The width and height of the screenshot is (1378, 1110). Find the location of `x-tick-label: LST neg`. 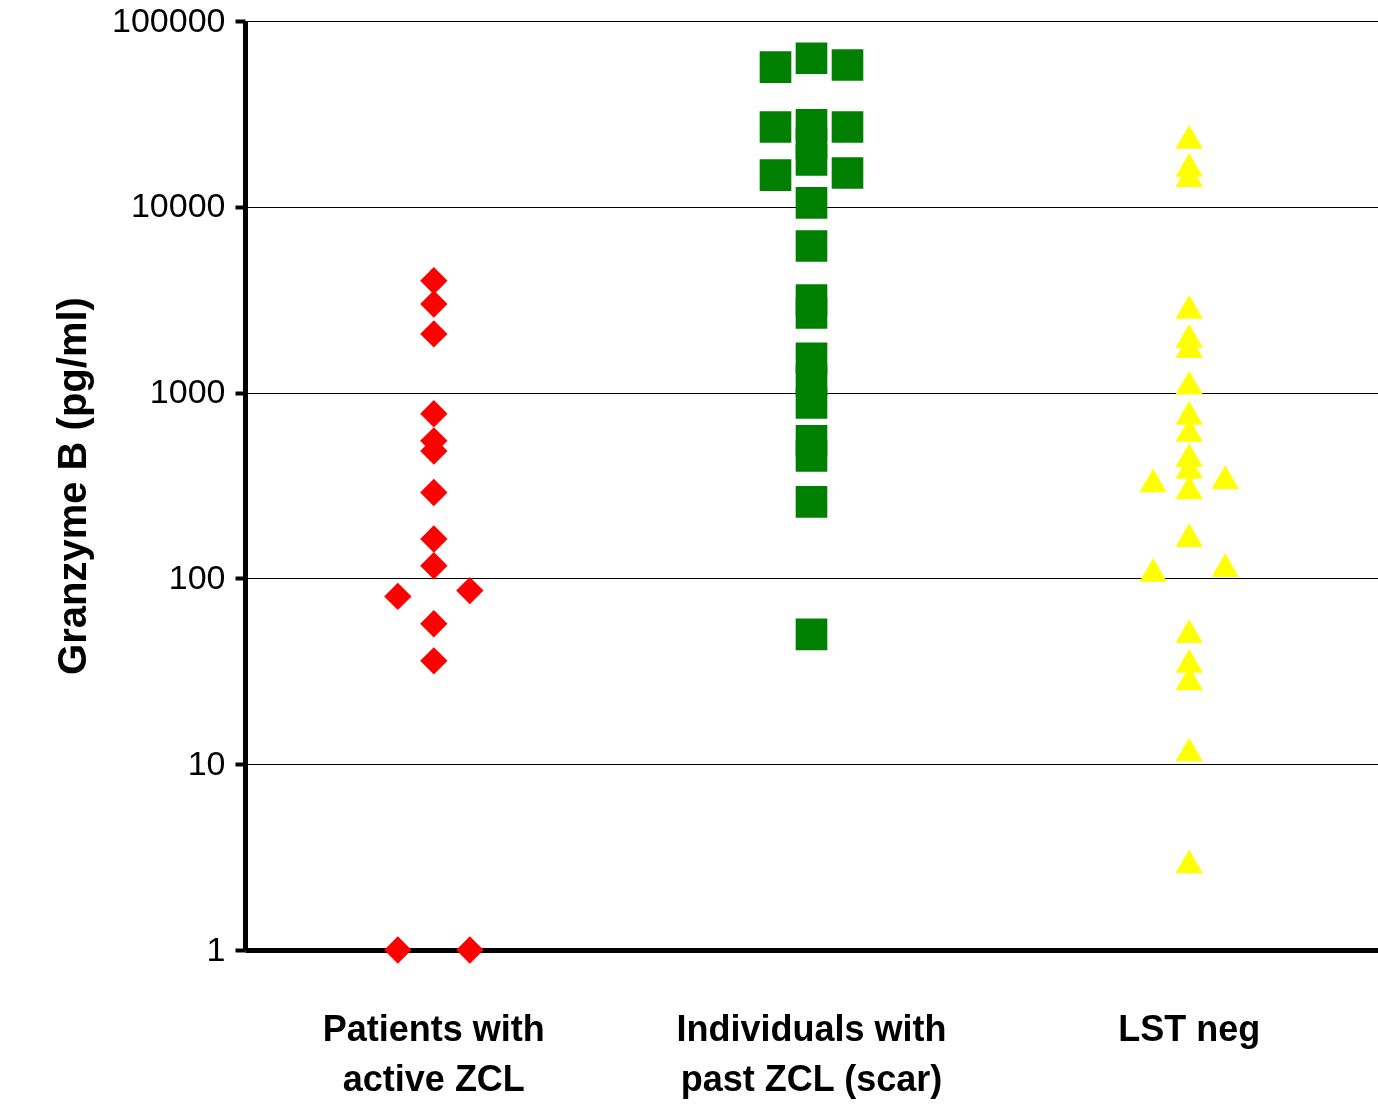

x-tick-label: LST neg is located at coordinates (1189, 1028).